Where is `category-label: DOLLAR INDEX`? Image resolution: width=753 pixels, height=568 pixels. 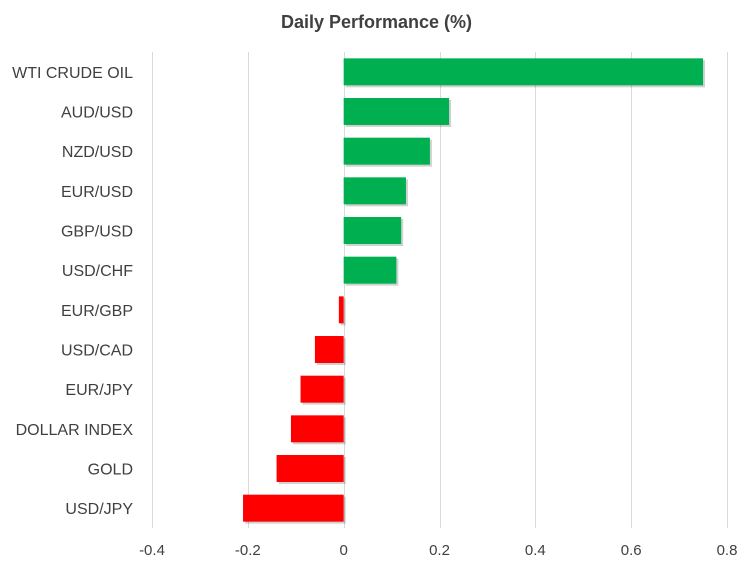
category-label: DOLLAR INDEX is located at coordinates (75, 430).